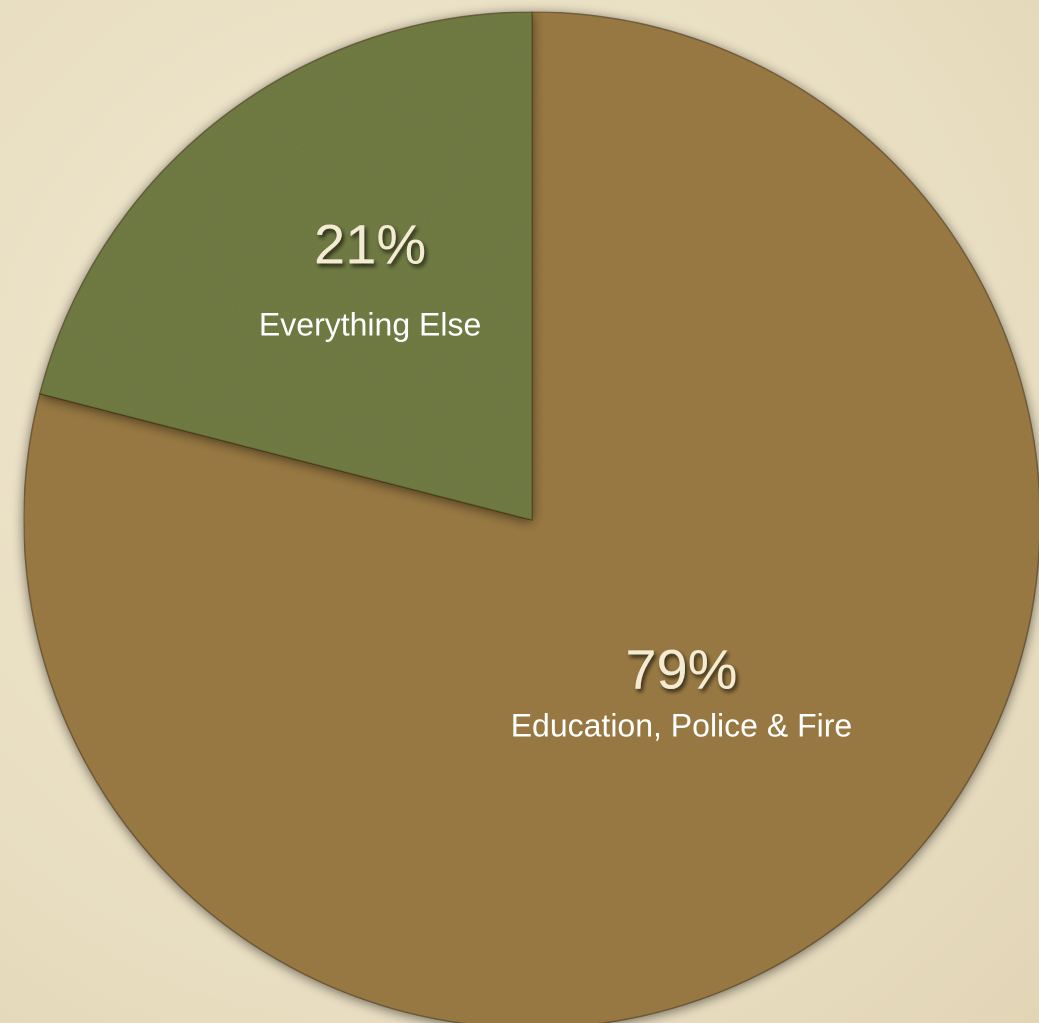 The image size is (1039, 1023). Describe the element at coordinates (681, 669) in the screenshot. I see `slice-percent-label: 79%` at that location.